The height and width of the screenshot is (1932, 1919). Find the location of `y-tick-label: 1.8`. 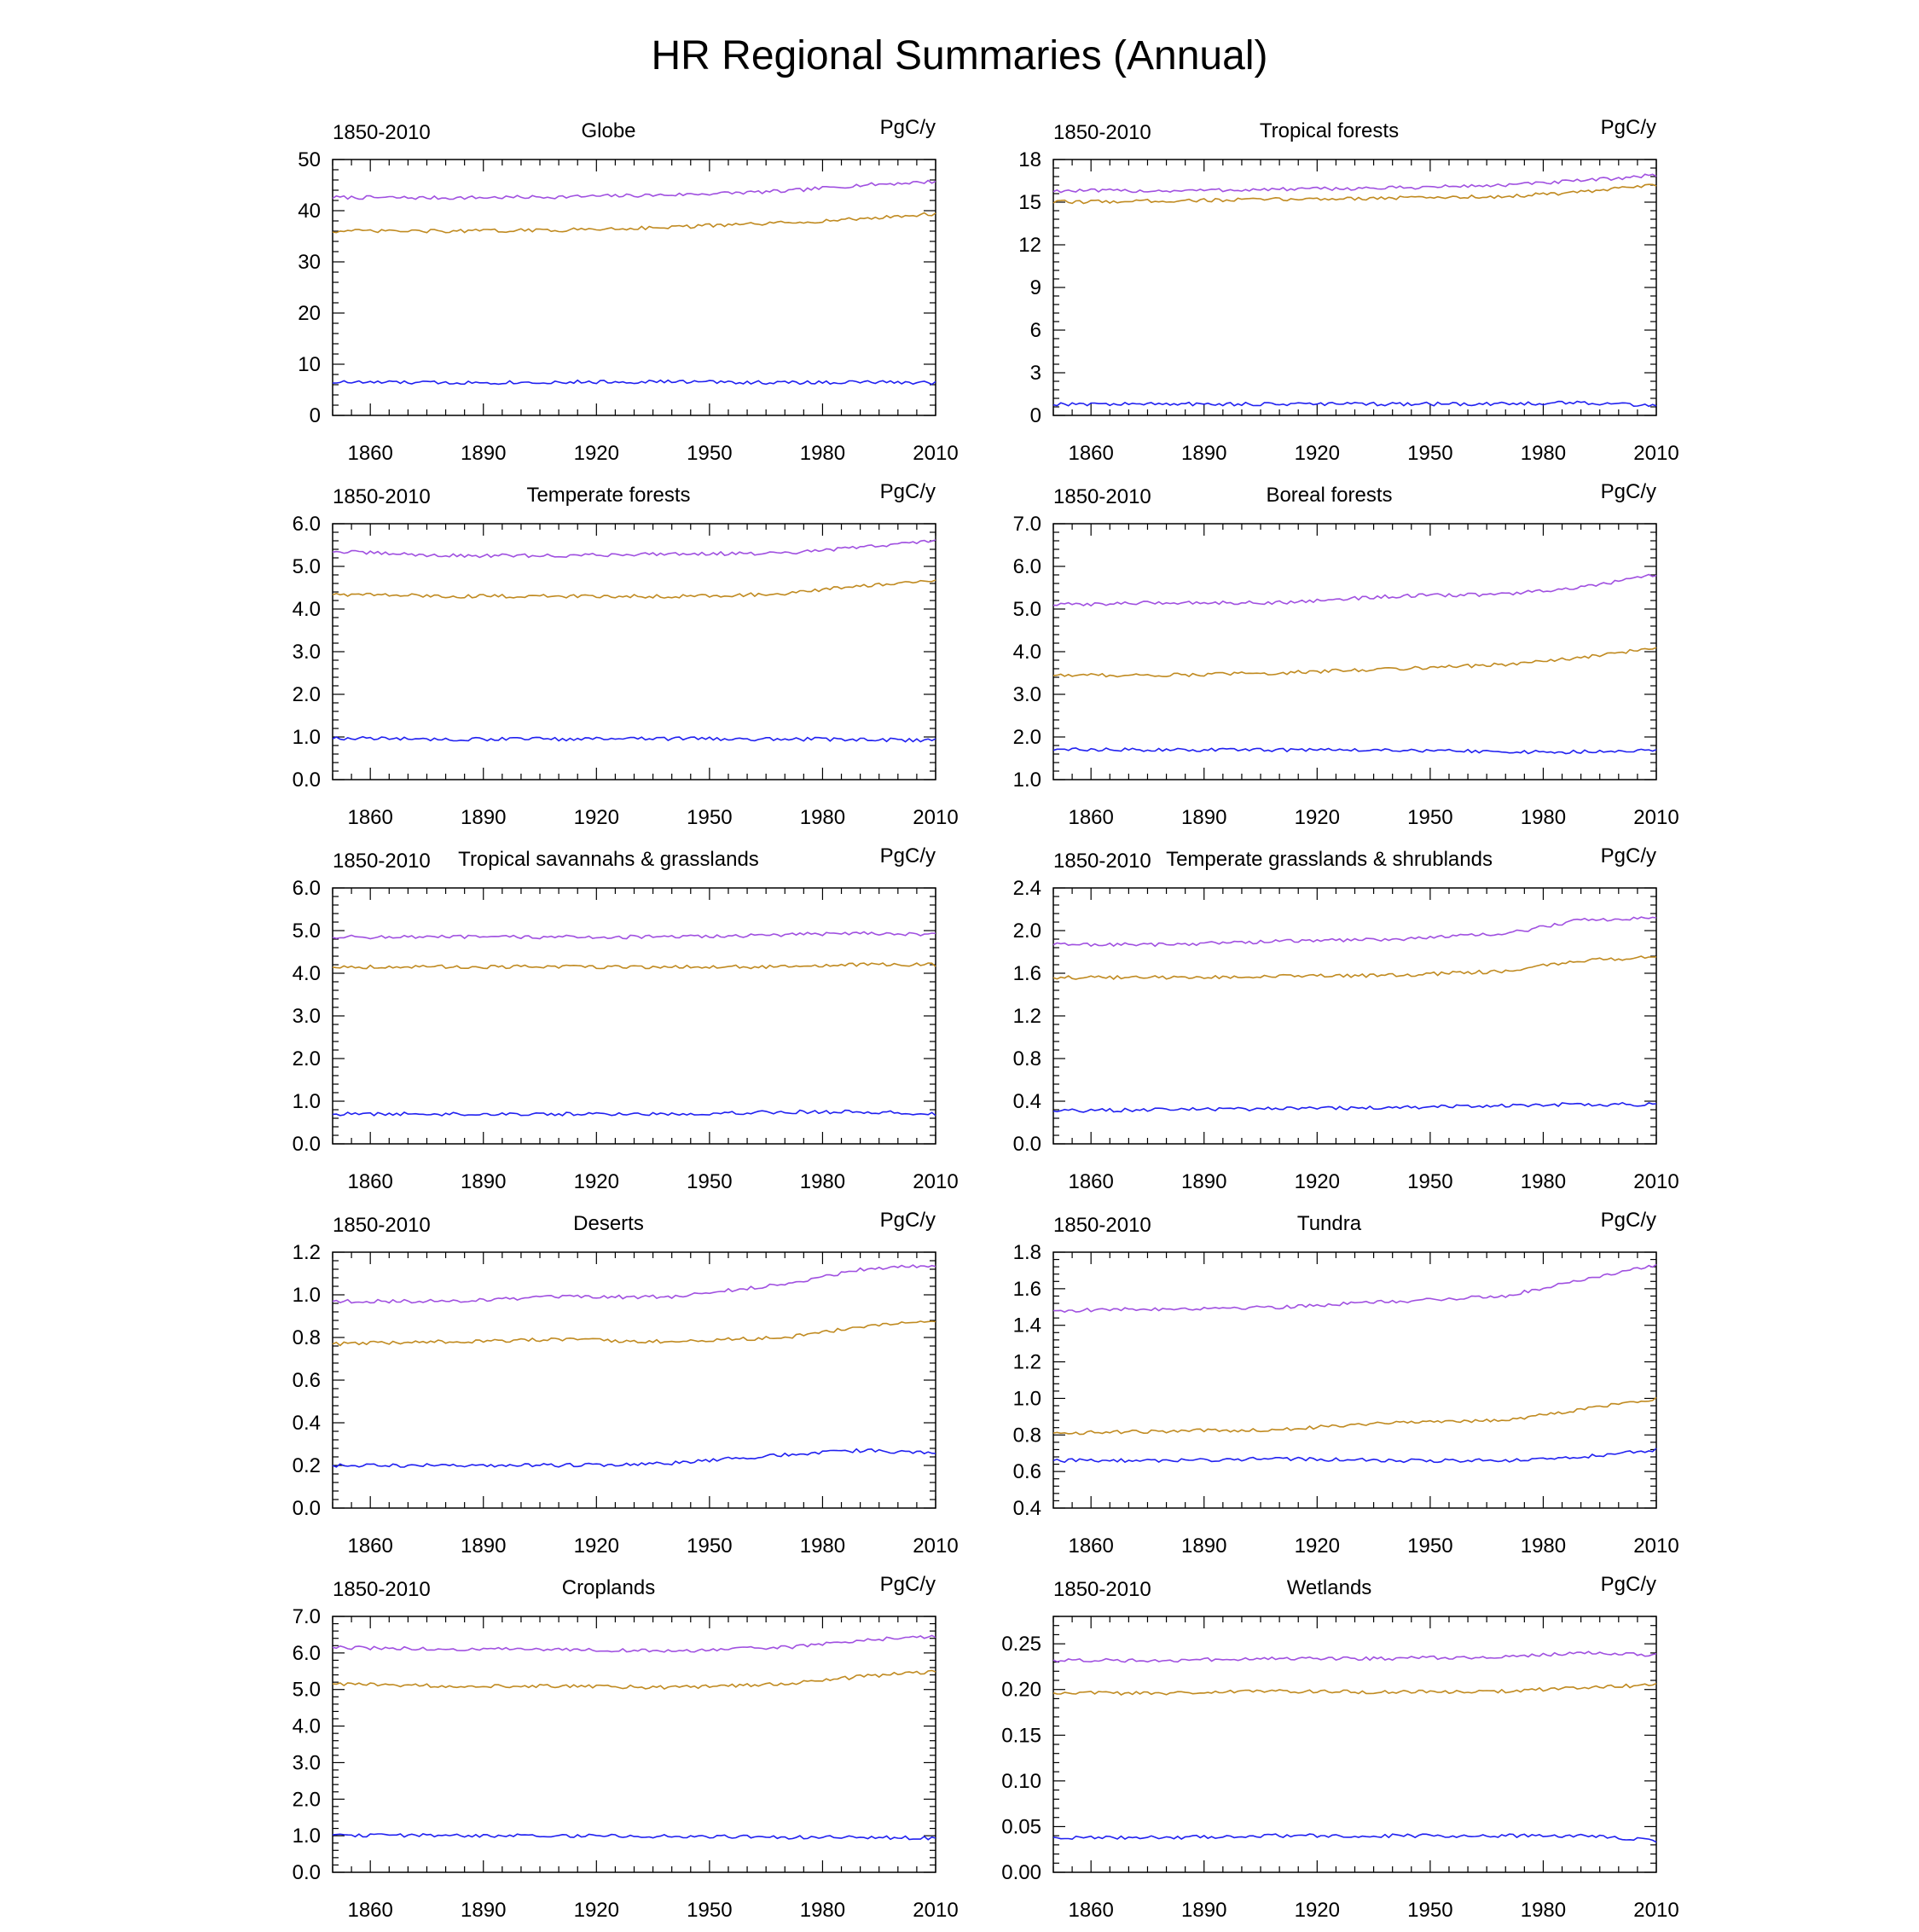

y-tick-label: 1.8 is located at coordinates (1027, 1252).